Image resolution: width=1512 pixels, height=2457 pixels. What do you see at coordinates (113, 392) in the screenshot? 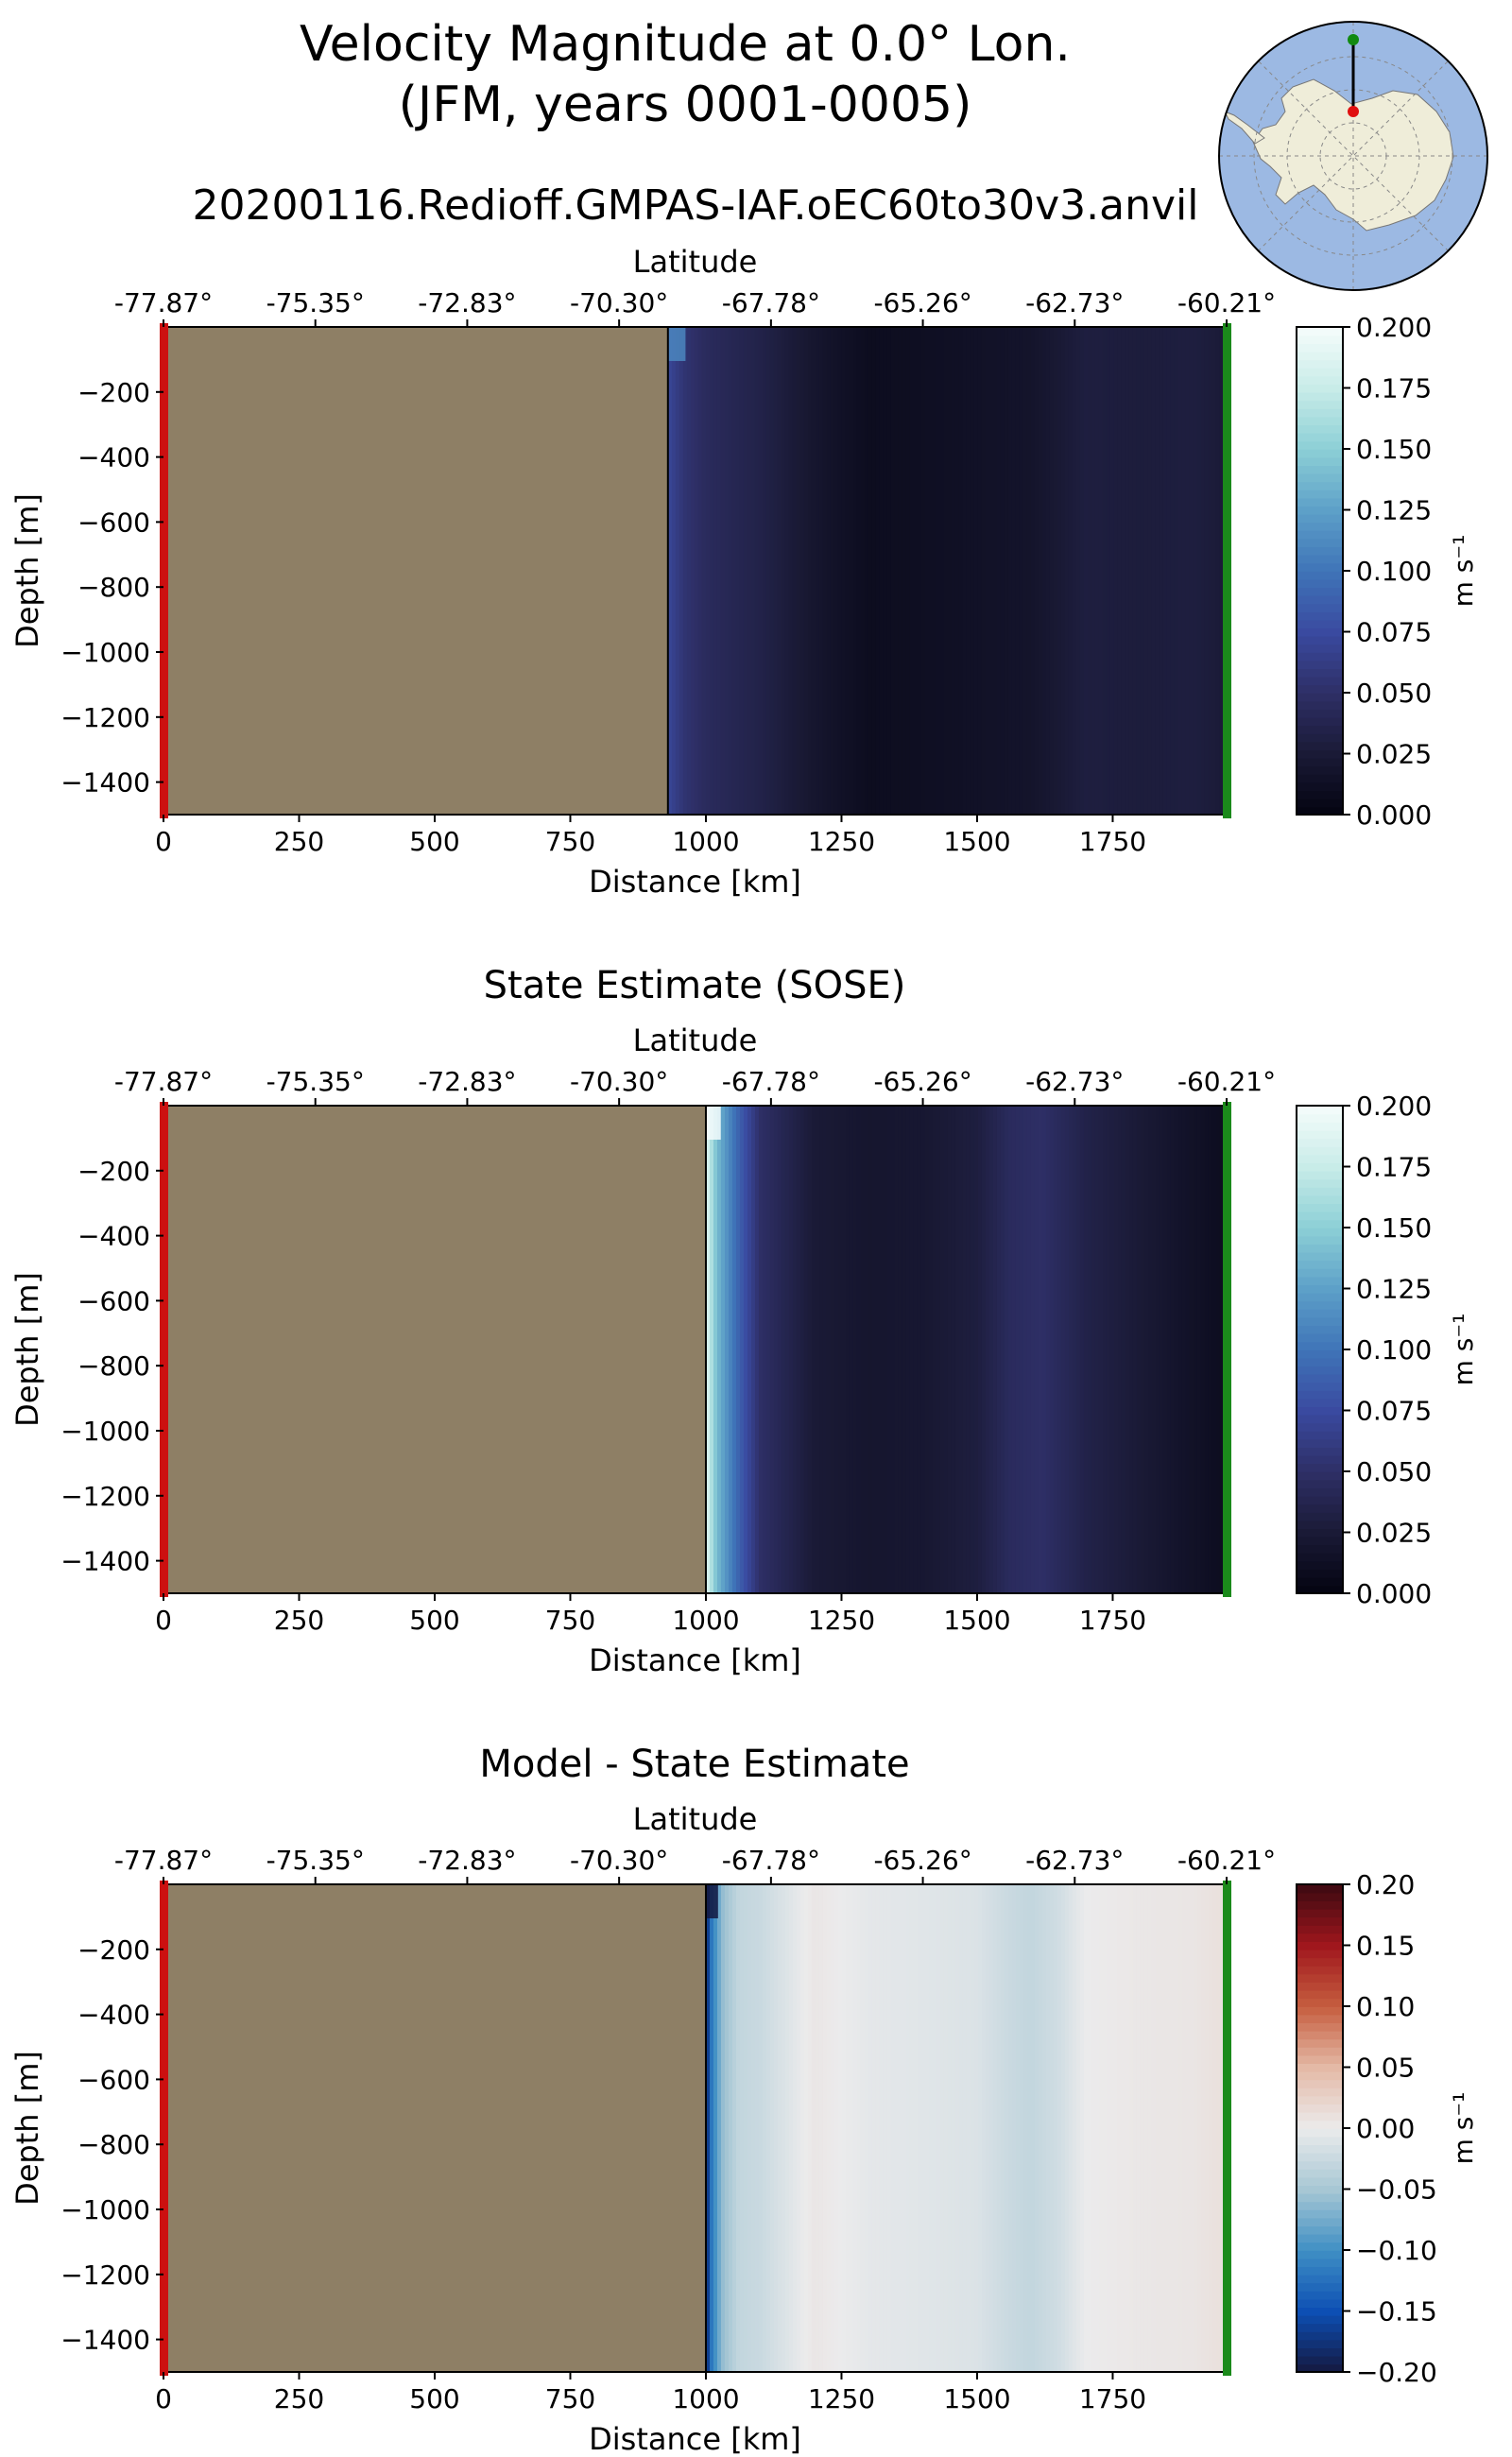
I see `y-tick-label: −200` at bounding box center [113, 392].